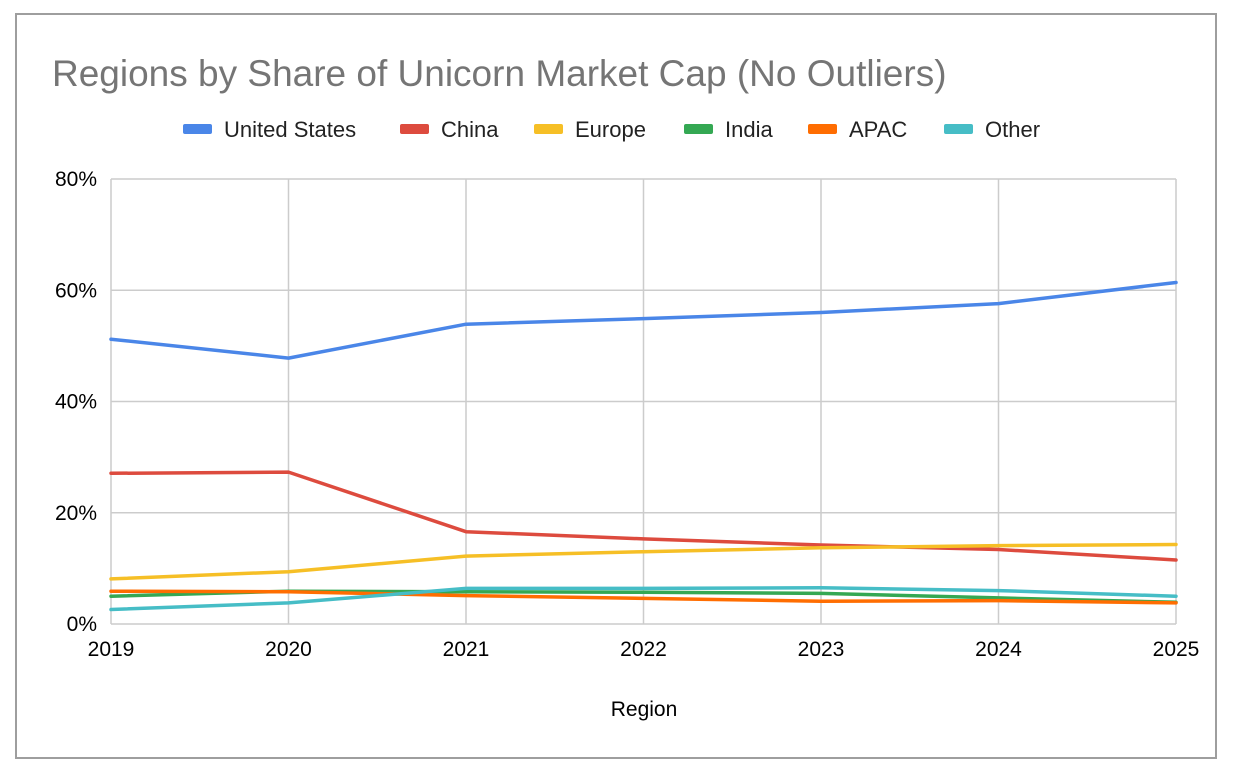 The width and height of the screenshot is (1236, 772). I want to click on y-tick-label: 20%, so click(76, 513).